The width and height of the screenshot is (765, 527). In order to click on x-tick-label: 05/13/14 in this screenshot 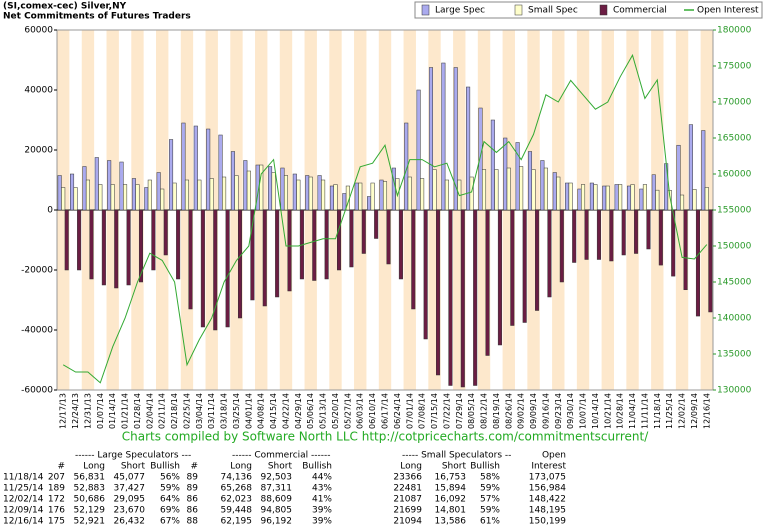, I will do `click(323, 411)`.